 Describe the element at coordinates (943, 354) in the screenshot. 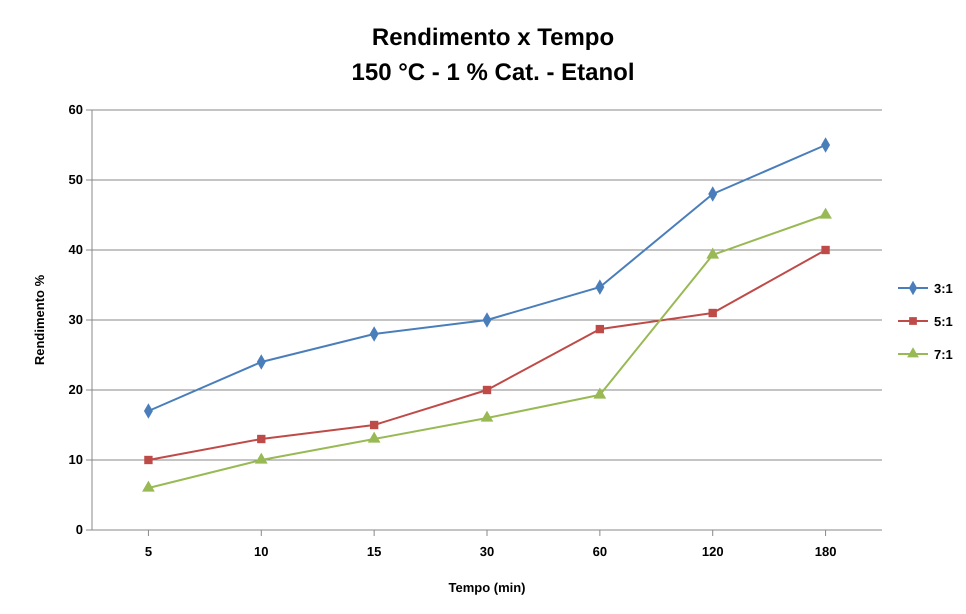

I see `legend-label: 7:1` at that location.